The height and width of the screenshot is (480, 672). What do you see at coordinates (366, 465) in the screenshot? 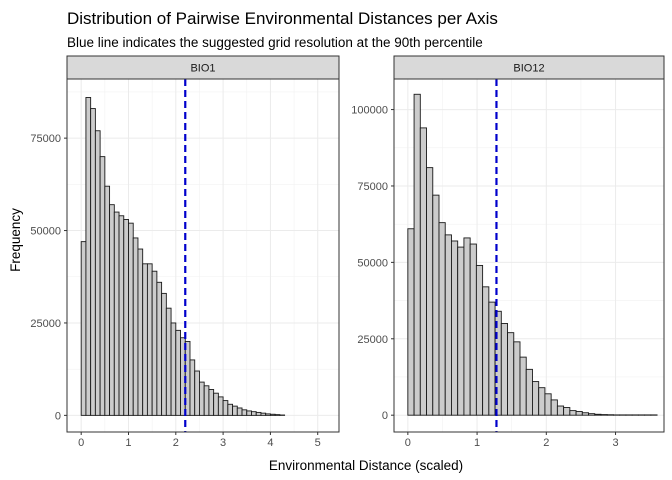
I see `x-axis-title: Environmental Distance (scaled)` at bounding box center [366, 465].